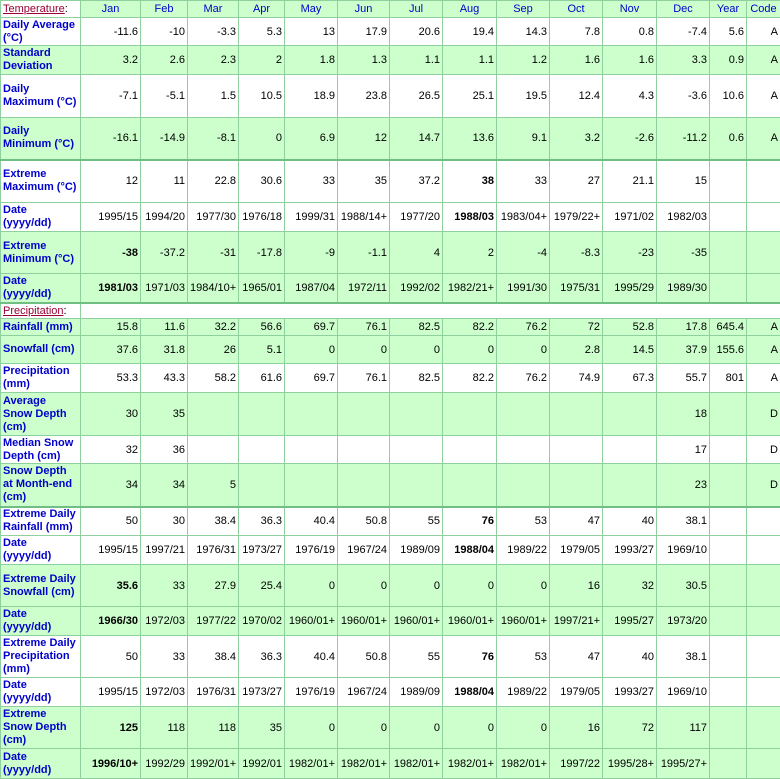  I want to click on data-row: Snow Depth at Month-end (cm) 34 34 5 23 D, so click(390, 485).